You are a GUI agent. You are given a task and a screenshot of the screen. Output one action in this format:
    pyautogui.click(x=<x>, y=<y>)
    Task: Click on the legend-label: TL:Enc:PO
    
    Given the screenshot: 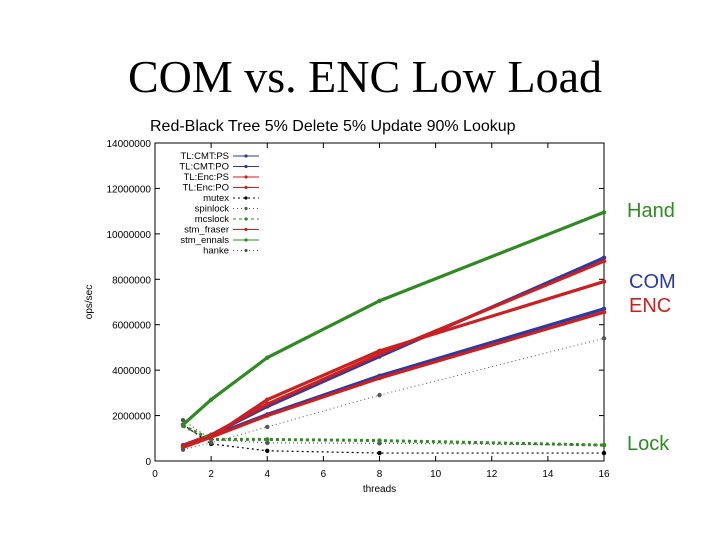 What is the action you would take?
    pyautogui.click(x=206, y=188)
    